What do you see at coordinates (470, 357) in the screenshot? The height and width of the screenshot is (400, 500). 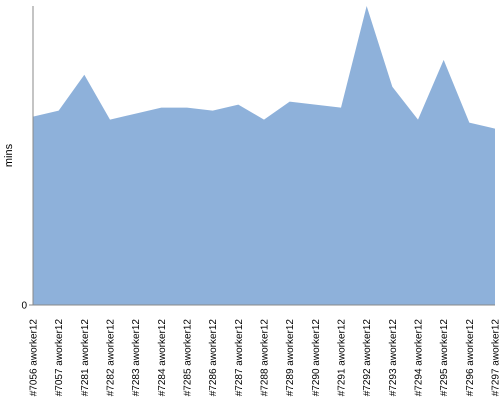 I see `x-tick-label: #7296 aworker12` at bounding box center [470, 357].